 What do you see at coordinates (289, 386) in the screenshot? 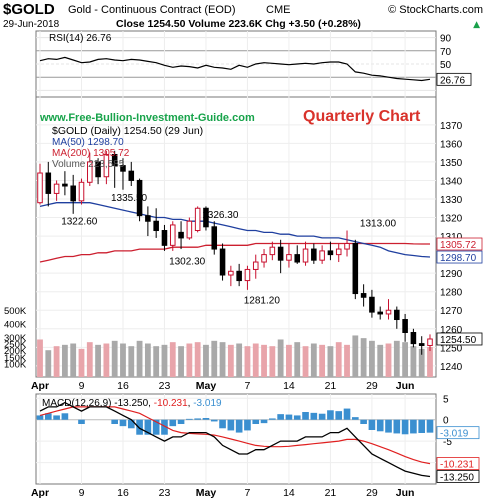
I see `x-tick-label: 14` at bounding box center [289, 386].